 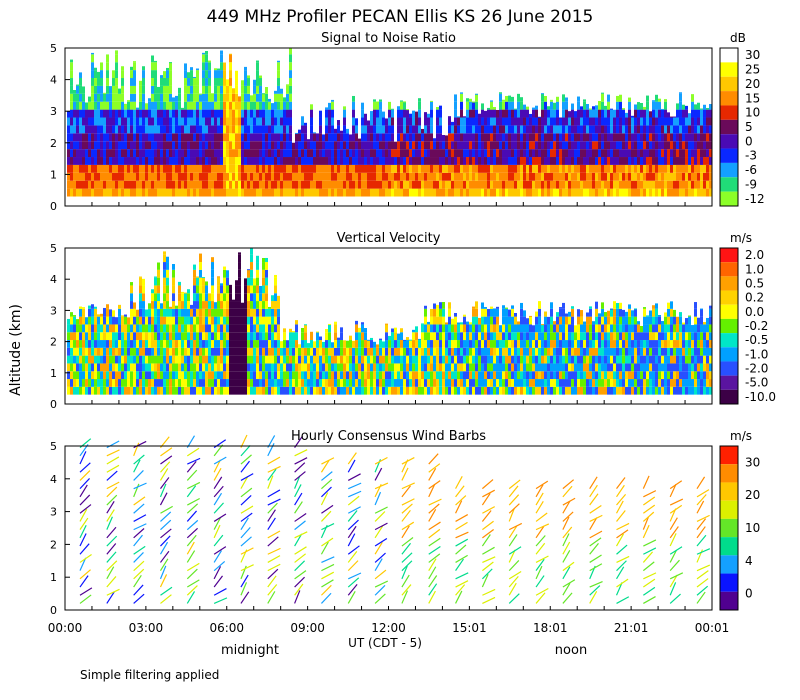 What do you see at coordinates (755, 199) in the screenshot?
I see `colorbar-label: -12` at bounding box center [755, 199].